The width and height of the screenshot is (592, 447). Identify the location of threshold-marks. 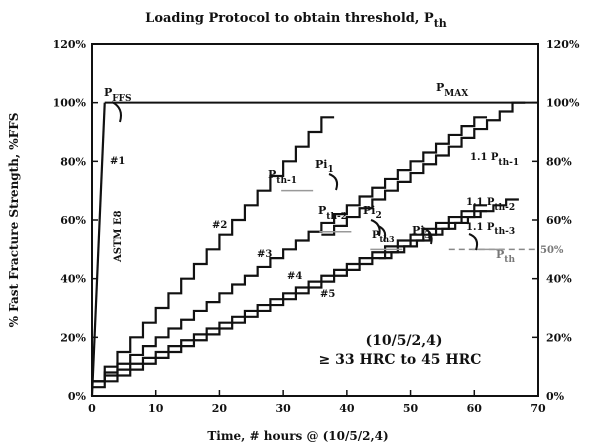
(393, 220).